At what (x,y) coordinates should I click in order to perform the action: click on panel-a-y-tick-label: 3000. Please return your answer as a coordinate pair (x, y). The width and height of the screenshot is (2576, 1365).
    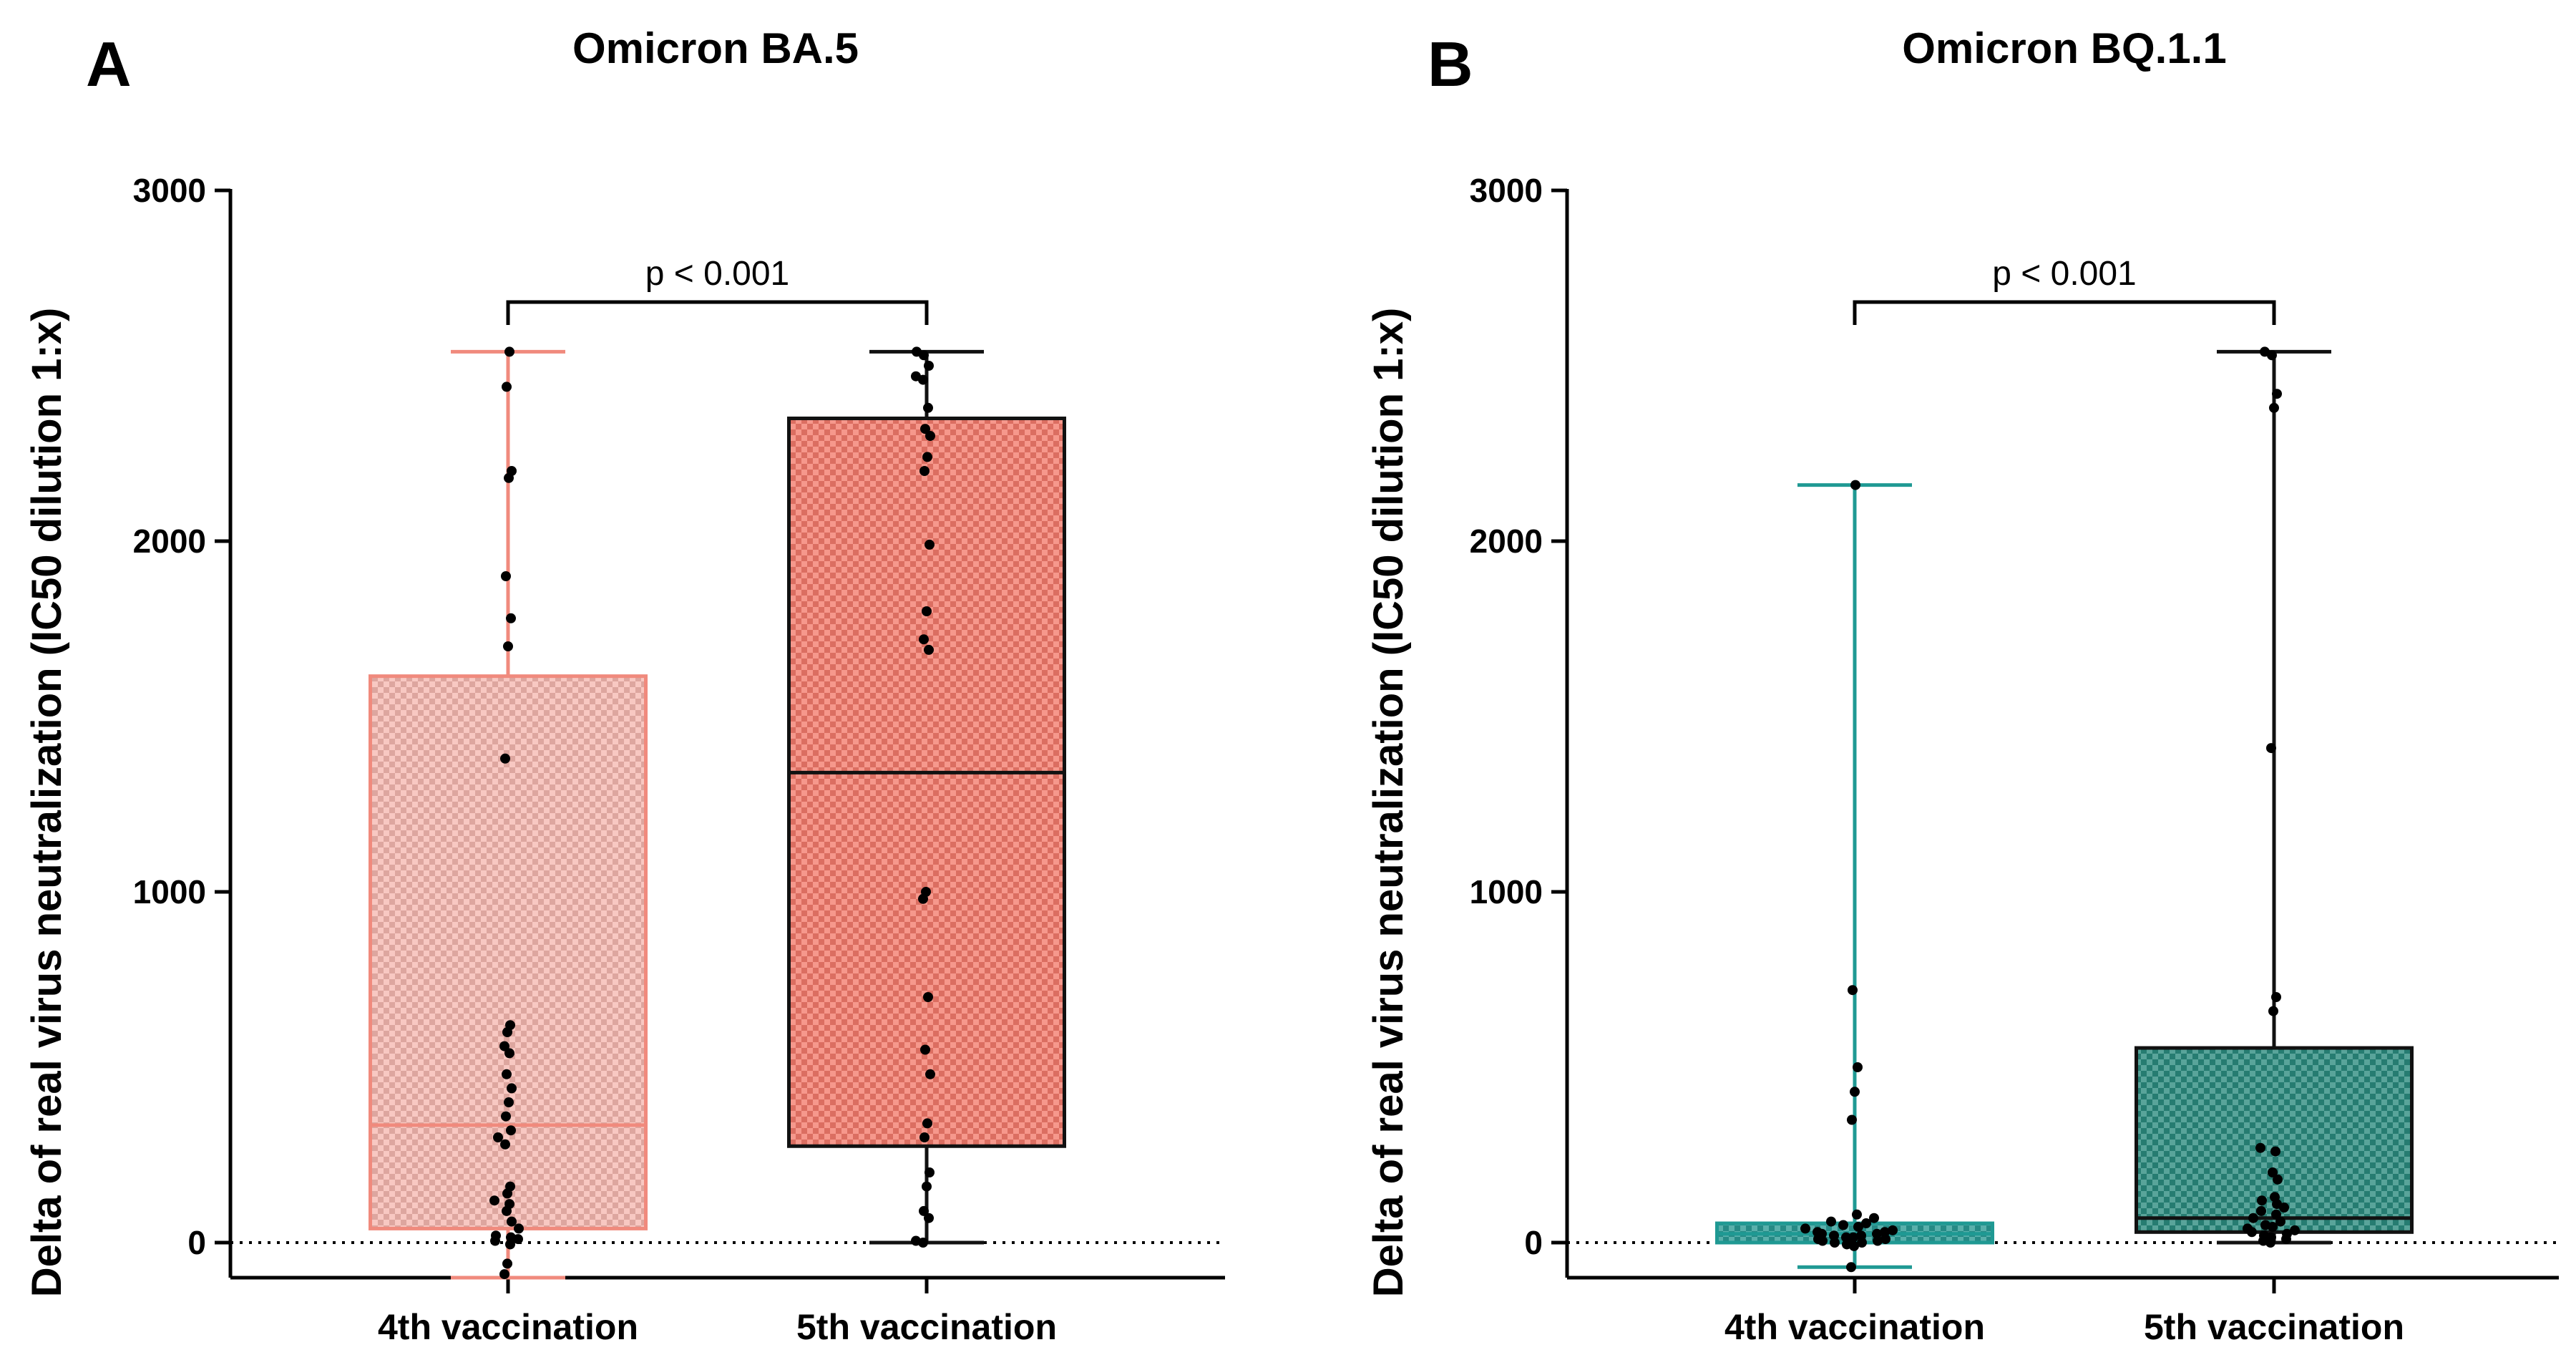
    Looking at the image, I should click on (169, 190).